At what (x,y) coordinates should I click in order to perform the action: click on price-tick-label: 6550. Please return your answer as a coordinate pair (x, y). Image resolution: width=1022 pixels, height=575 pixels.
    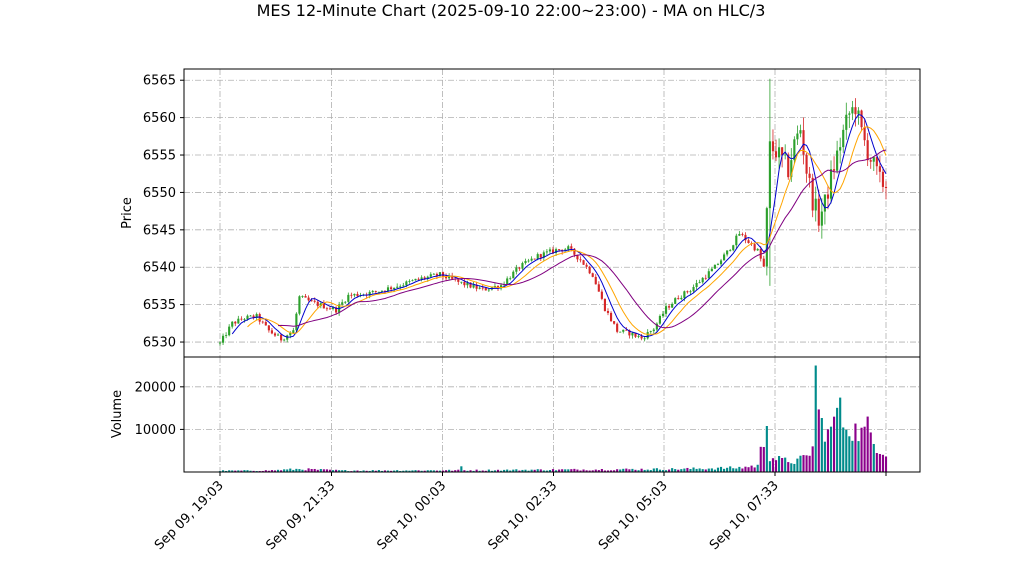
    Looking at the image, I should click on (159, 193).